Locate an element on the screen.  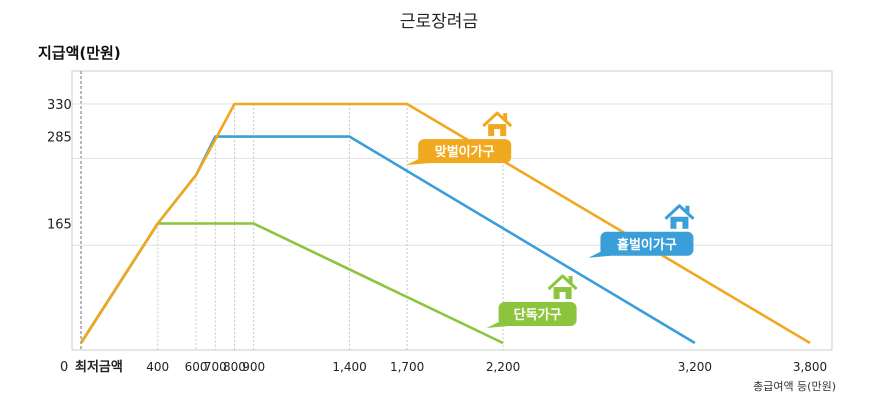
series-label-text: 단독가구 is located at coordinates (538, 315).